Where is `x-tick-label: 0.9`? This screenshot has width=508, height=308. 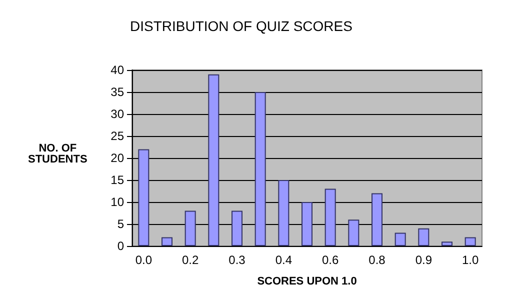 x-tick-label: 0.9 is located at coordinates (423, 260).